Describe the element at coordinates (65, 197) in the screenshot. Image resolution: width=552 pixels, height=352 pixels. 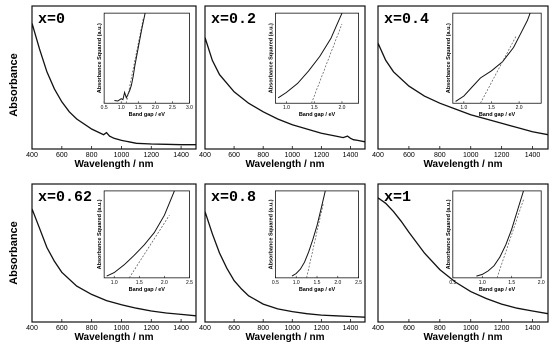
I see `panel-label: x=0.62` at that location.